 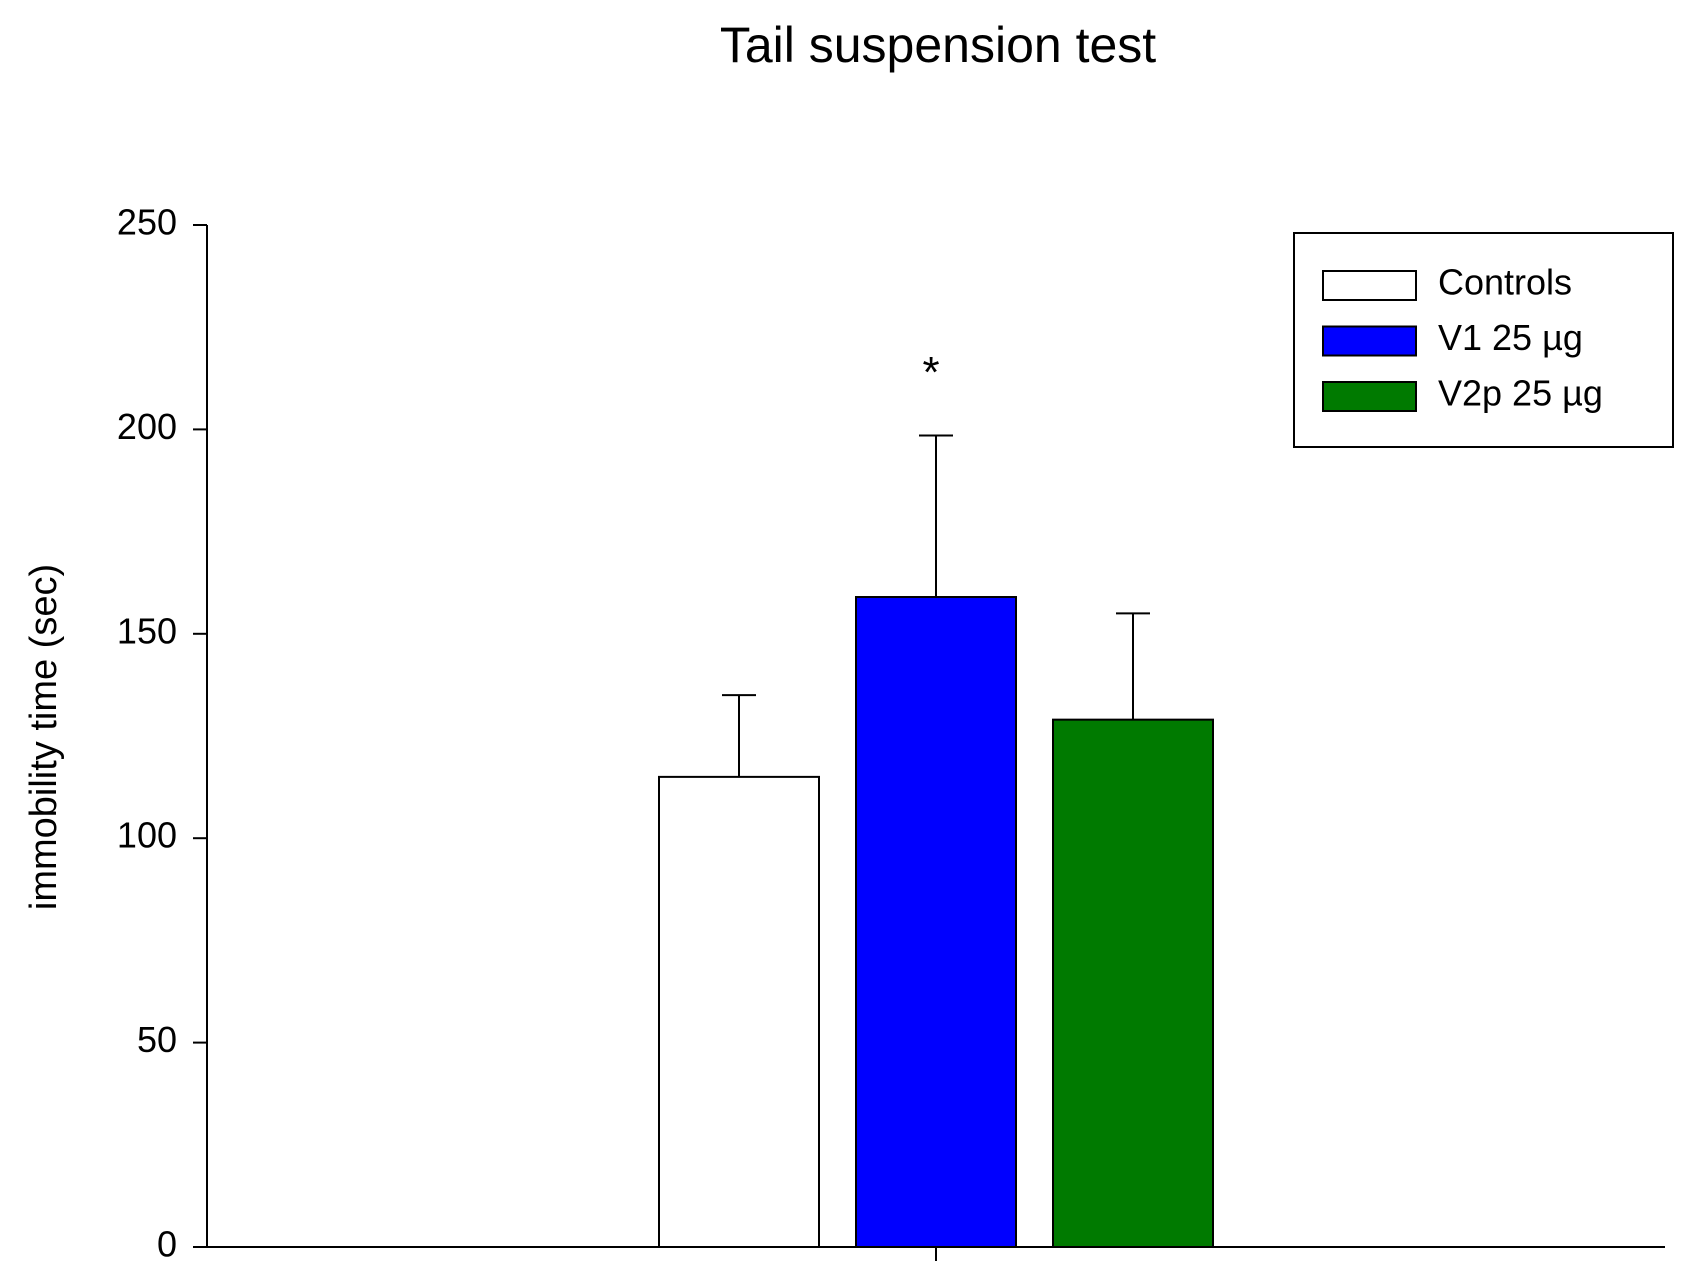 I want to click on y-tick-label: 150, so click(x=147, y=630).